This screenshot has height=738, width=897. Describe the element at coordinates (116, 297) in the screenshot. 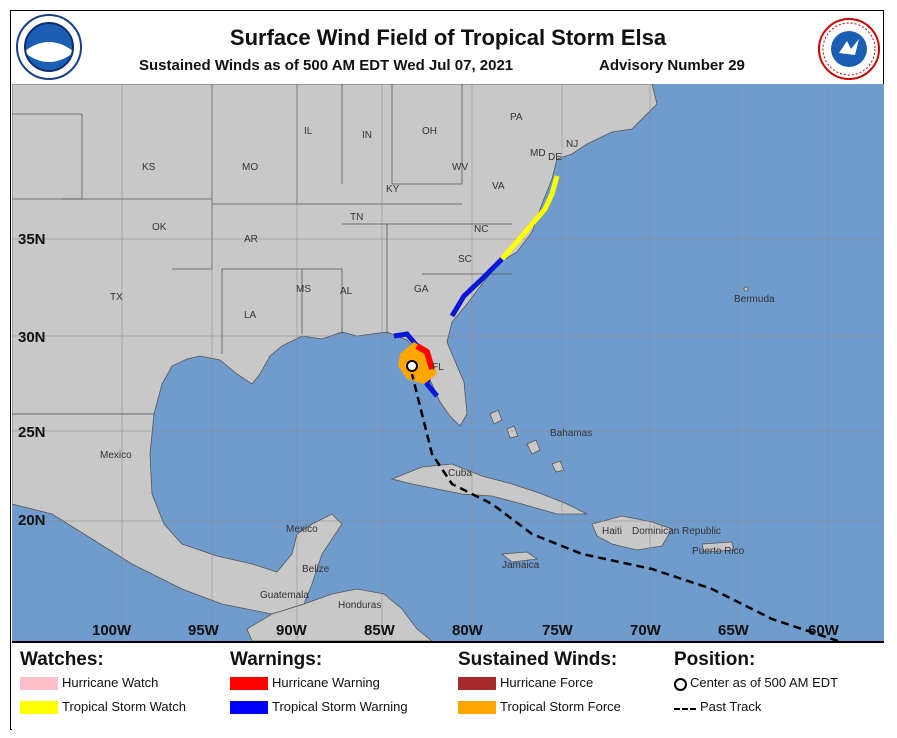

I see `state-tx: TX` at that location.